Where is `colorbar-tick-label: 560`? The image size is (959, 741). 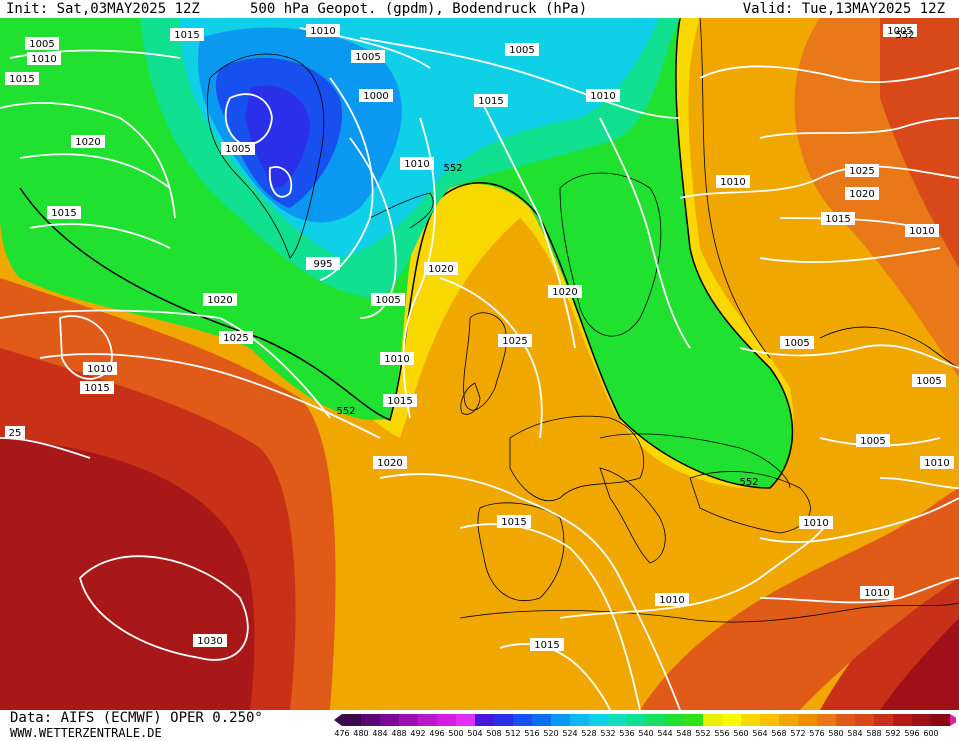
colorbar-tick-label: 560 is located at coordinates (741, 733).